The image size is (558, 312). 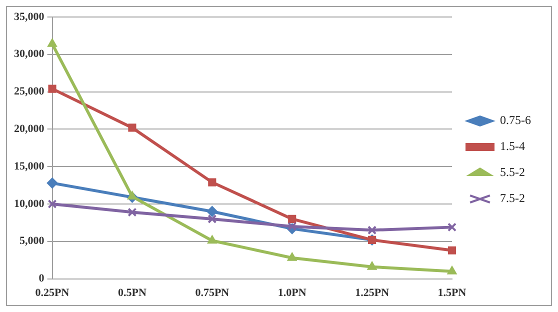 What do you see at coordinates (32, 241) in the screenshot?
I see `y-tick-label: 5,000` at bounding box center [32, 241].